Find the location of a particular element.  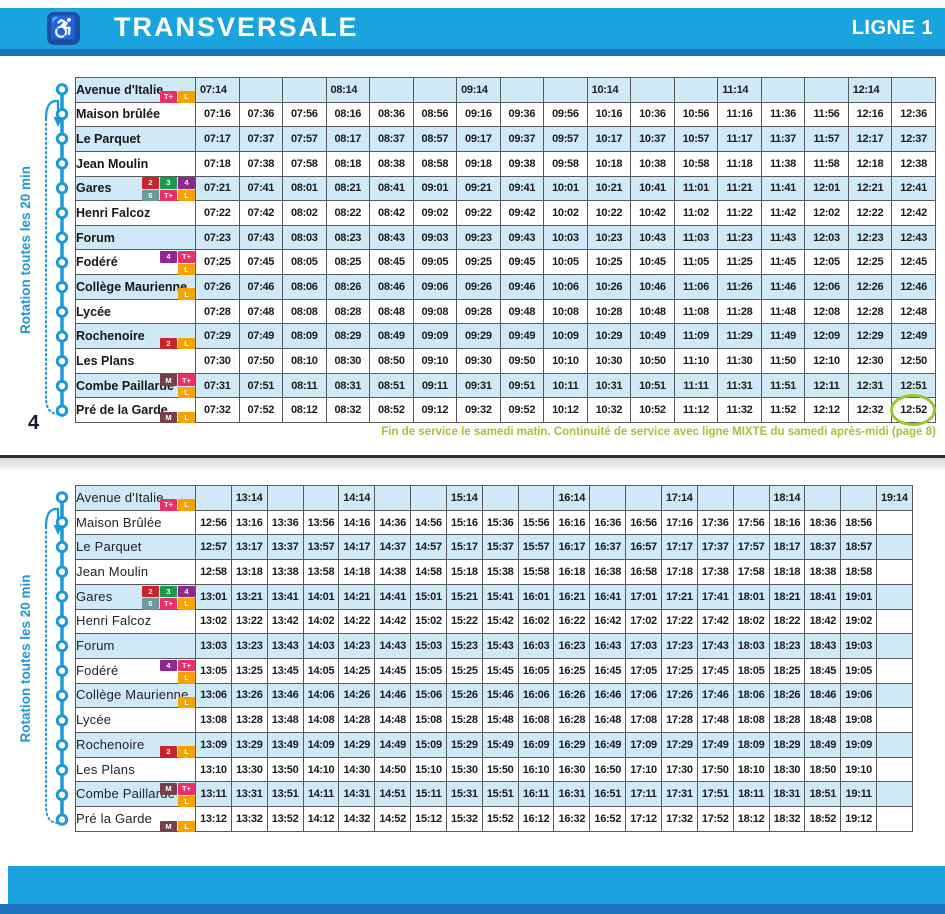

stop-cell: Collège Maurienne L is located at coordinates (135, 287).